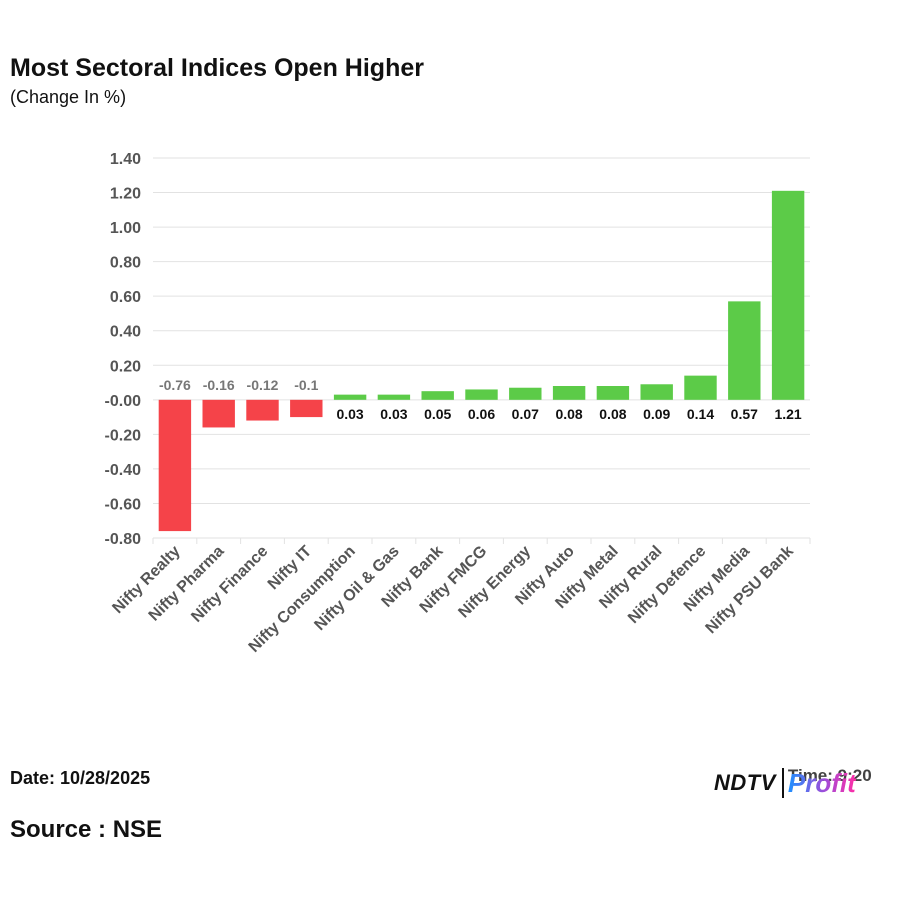 The image size is (900, 900). What do you see at coordinates (123, 435) in the screenshot?
I see `y-tick-label: -0.20` at bounding box center [123, 435].